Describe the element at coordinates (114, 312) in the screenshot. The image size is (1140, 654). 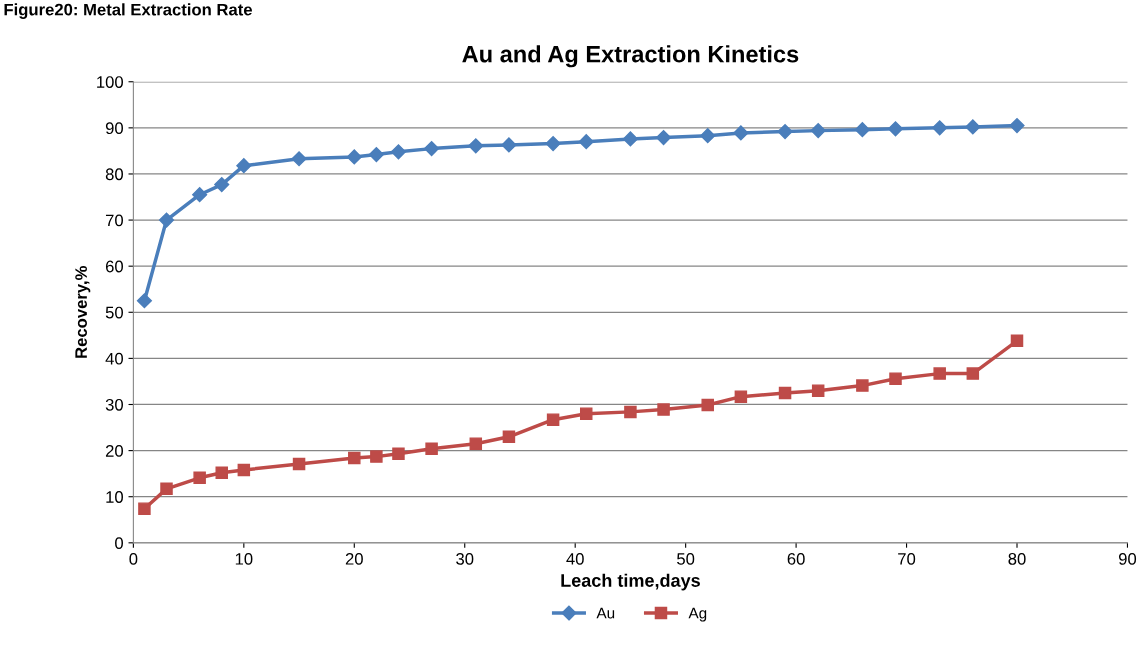
I see `y-tick-label: 50` at that location.